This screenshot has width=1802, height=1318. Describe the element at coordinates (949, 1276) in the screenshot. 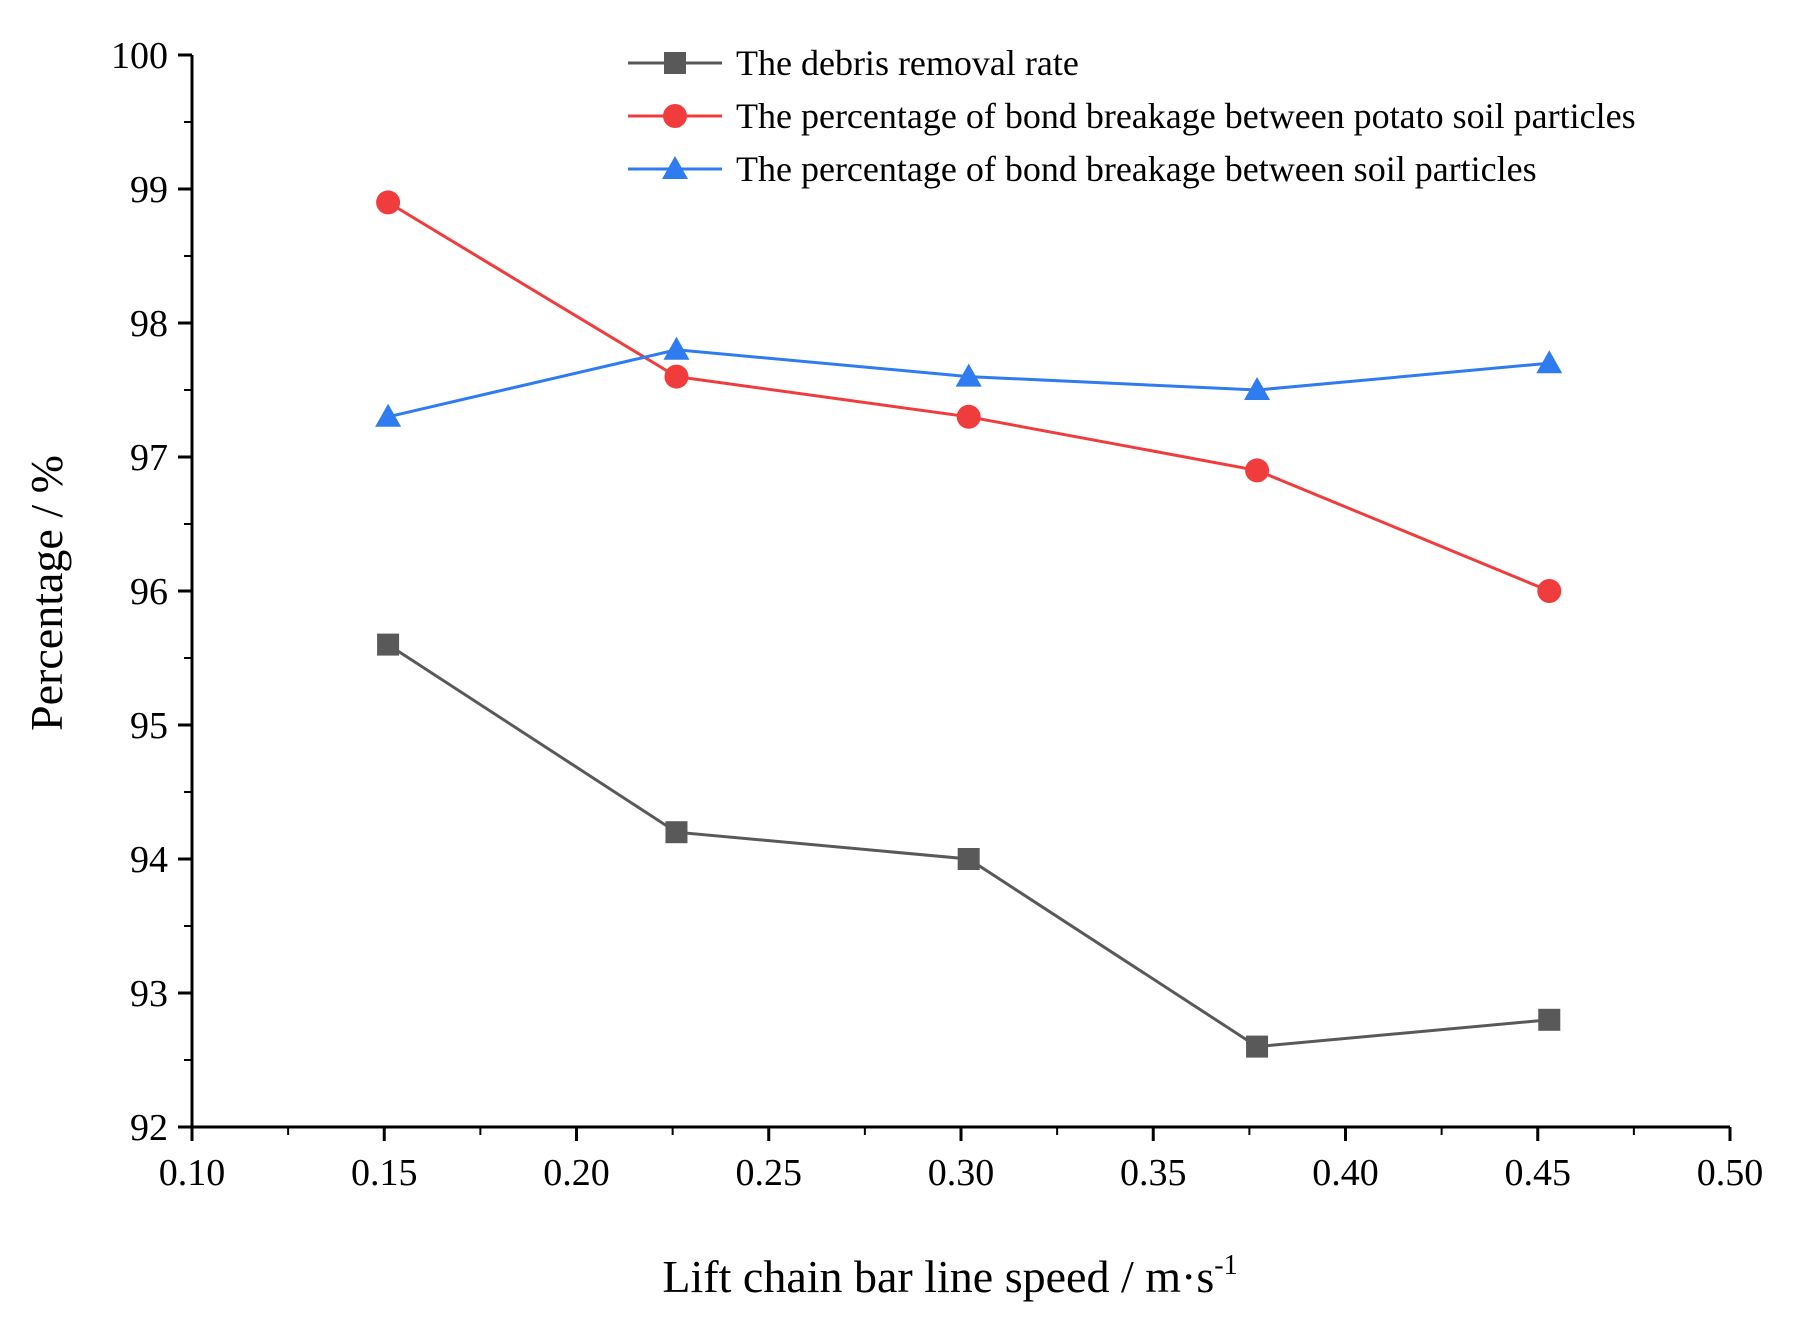

I see `x-axis-title: Lift chain bar line speed / m·s-1` at that location.